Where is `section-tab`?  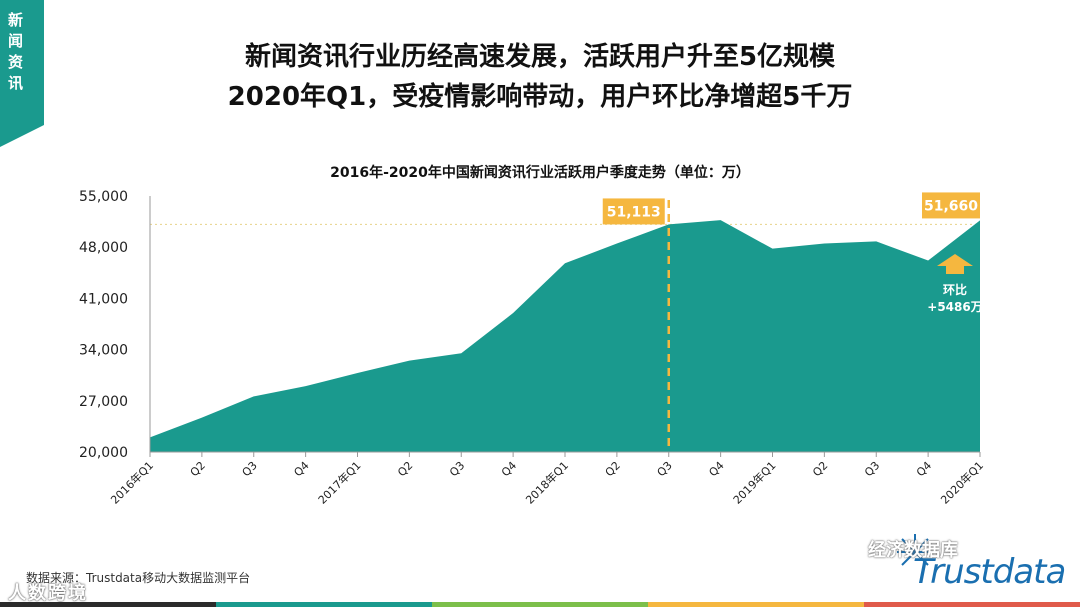
section-tab is located at coordinates (22, 73).